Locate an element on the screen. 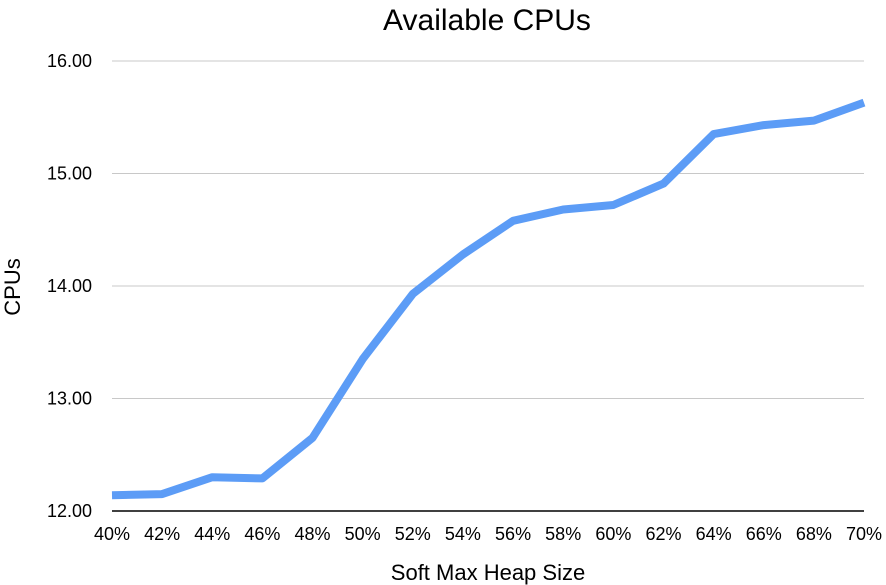 Image resolution: width=886 pixels, height=585 pixels. y-tick-label: 16.00 is located at coordinates (69, 61).